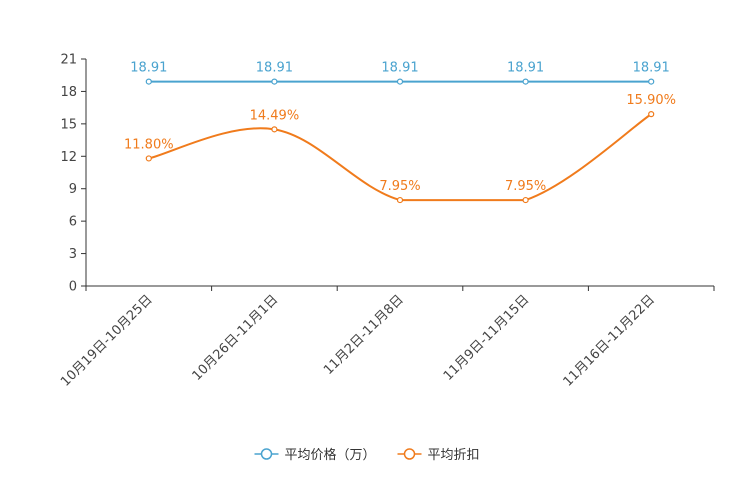 The width and height of the screenshot is (744, 500). I want to click on data-label: 11.80%, so click(149, 144).